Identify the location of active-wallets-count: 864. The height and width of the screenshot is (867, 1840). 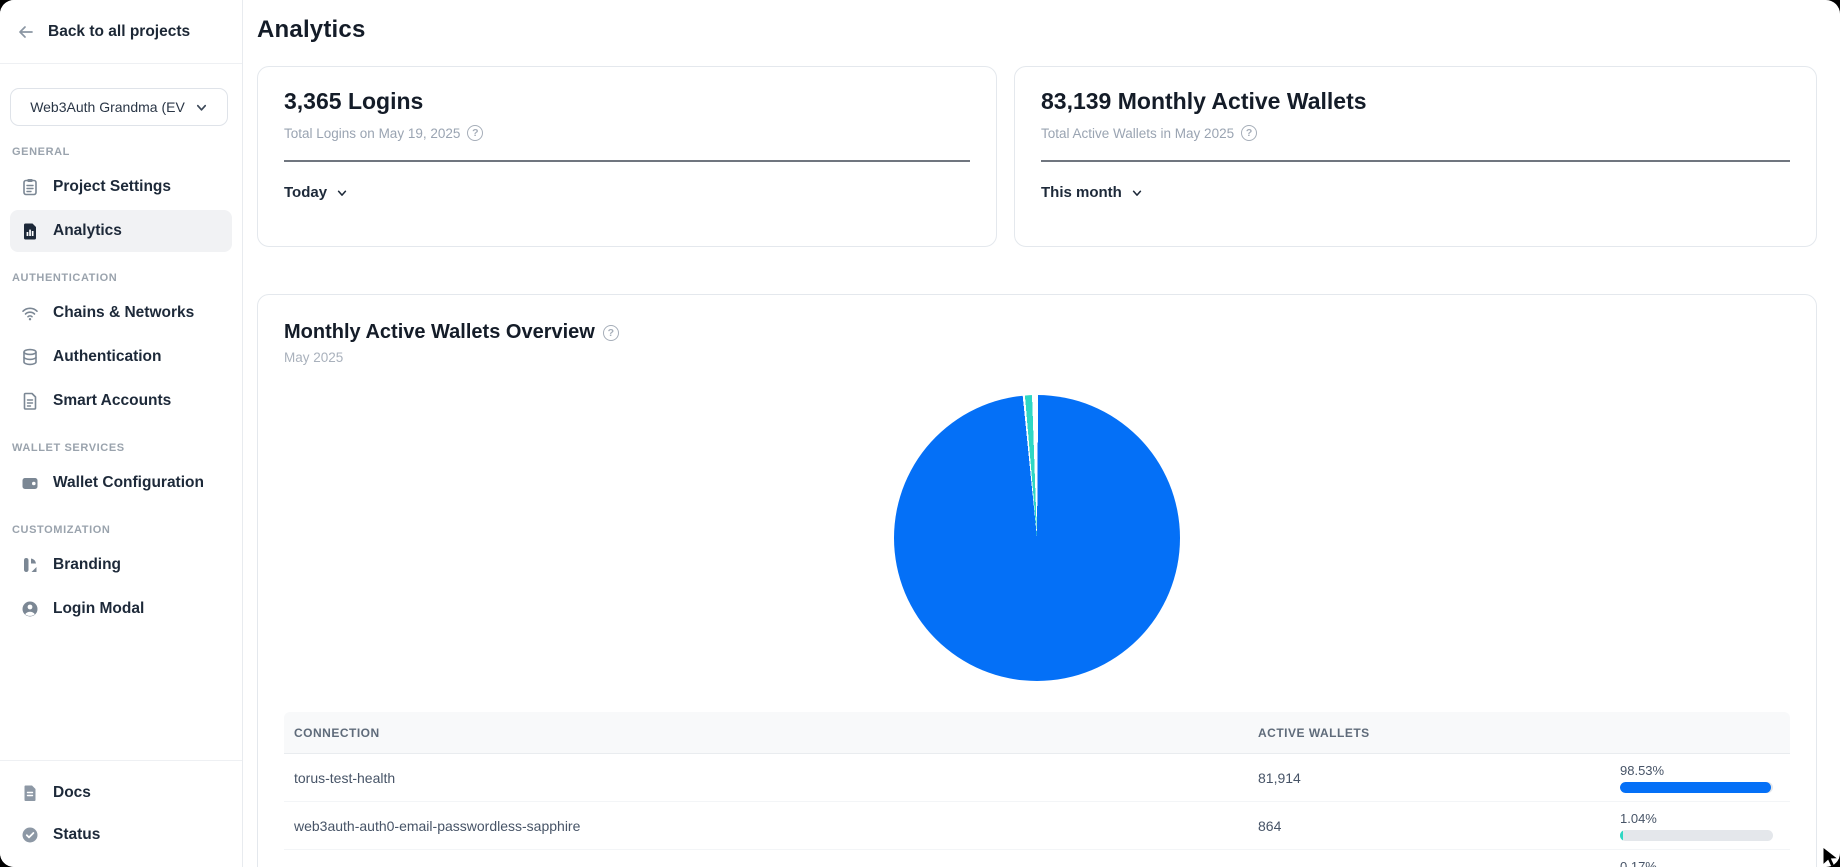
(1270, 825).